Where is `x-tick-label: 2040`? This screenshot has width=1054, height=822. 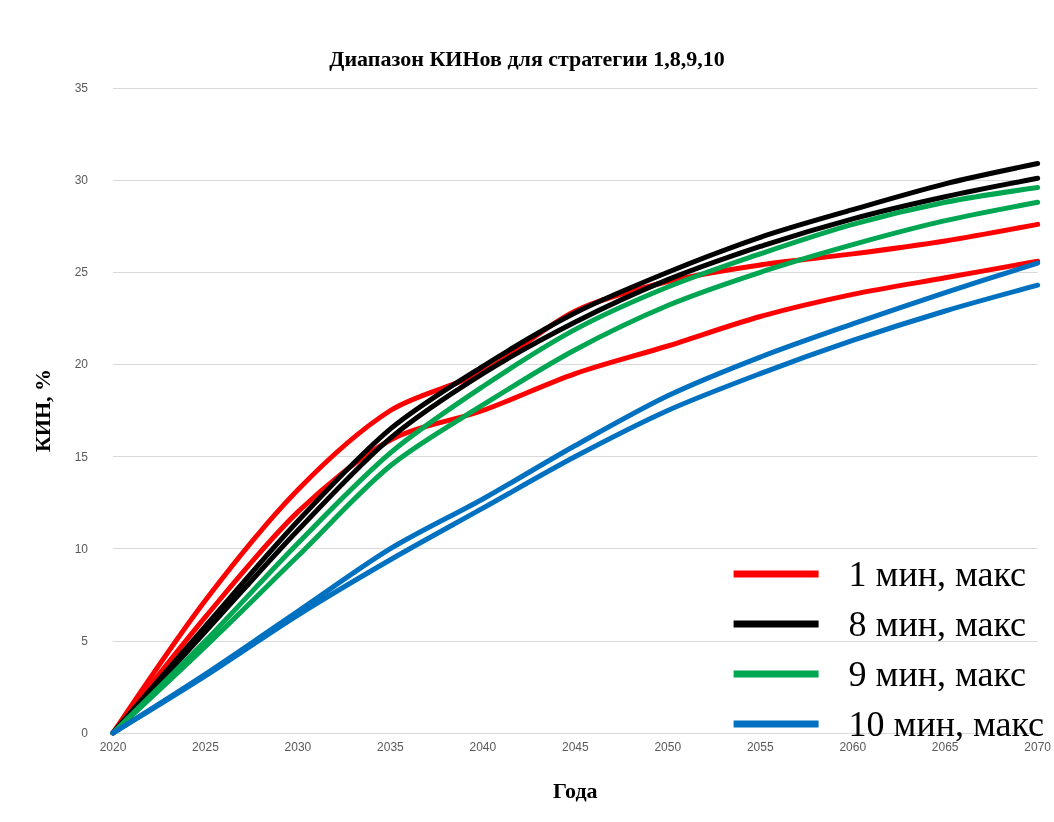 x-tick-label: 2040 is located at coordinates (483, 747).